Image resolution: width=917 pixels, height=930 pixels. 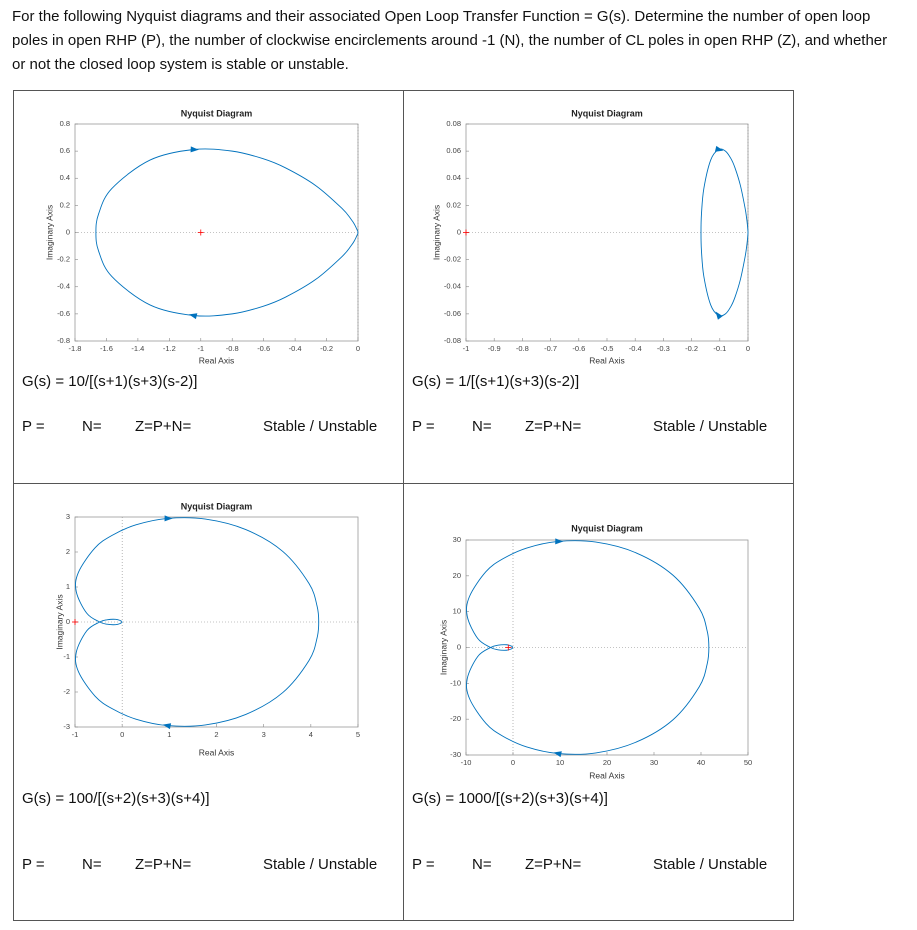 What do you see at coordinates (68, 586) in the screenshot?
I see `y-tick-label: 1` at bounding box center [68, 586].